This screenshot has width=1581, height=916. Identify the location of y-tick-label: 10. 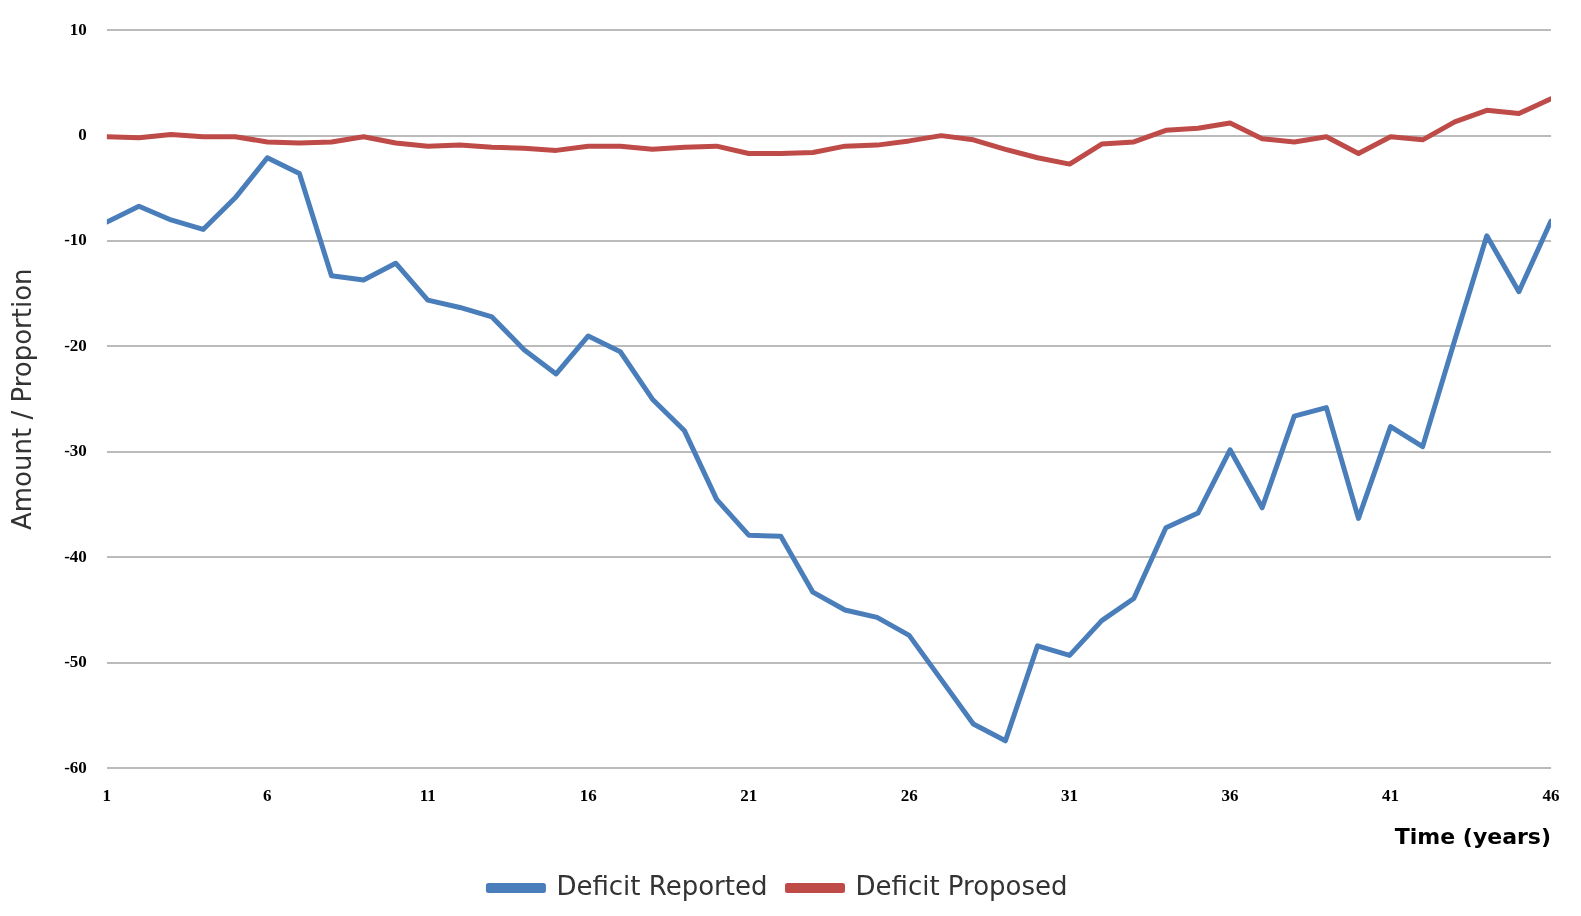
(78, 29).